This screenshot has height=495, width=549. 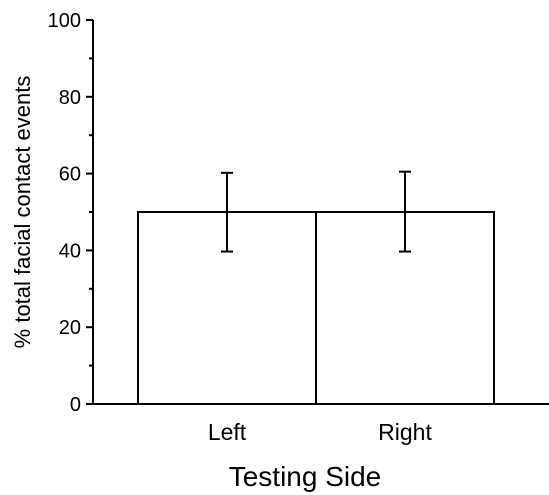 What do you see at coordinates (70, 328) in the screenshot?
I see `y-tick-label: 20` at bounding box center [70, 328].